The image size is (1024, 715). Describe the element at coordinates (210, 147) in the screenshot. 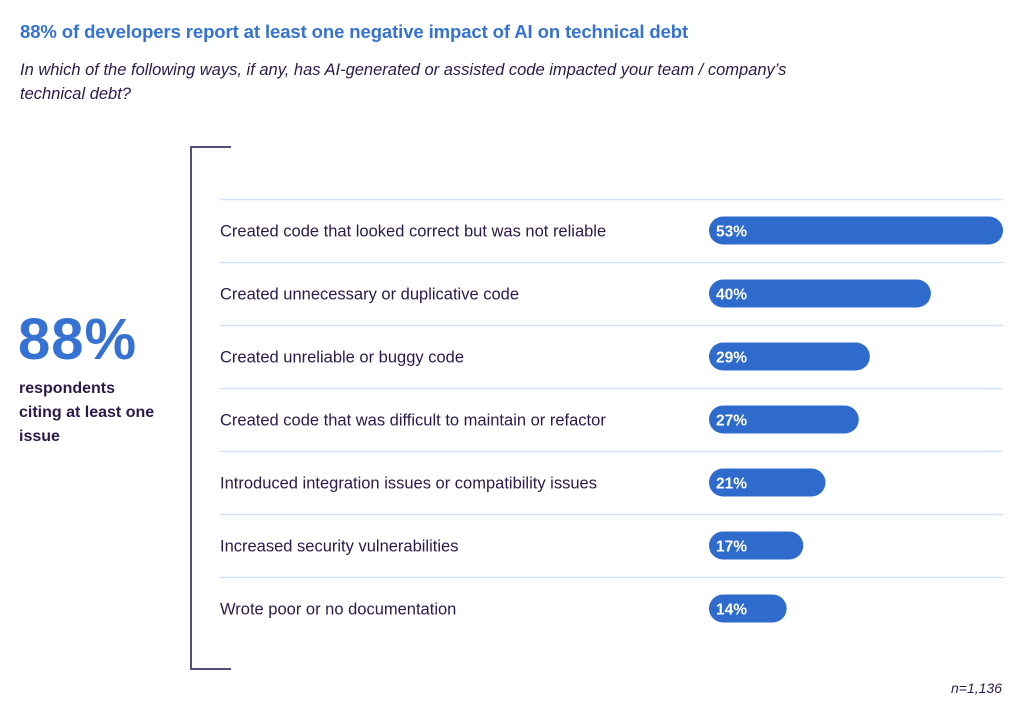

I see `bracket-top-tick` at that location.